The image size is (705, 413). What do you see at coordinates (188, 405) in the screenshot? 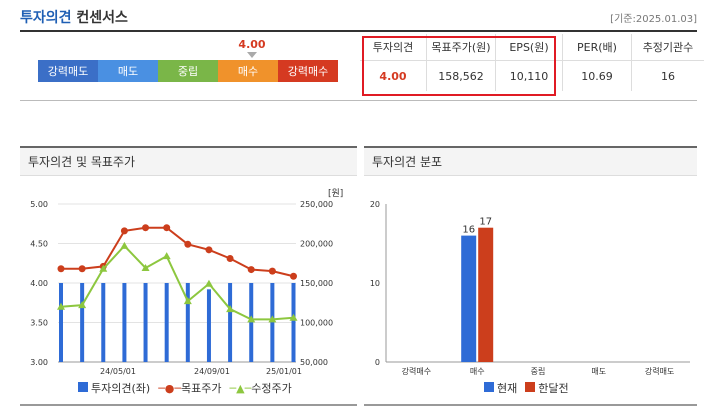
I see `left-panel-bottom` at bounding box center [188, 405].